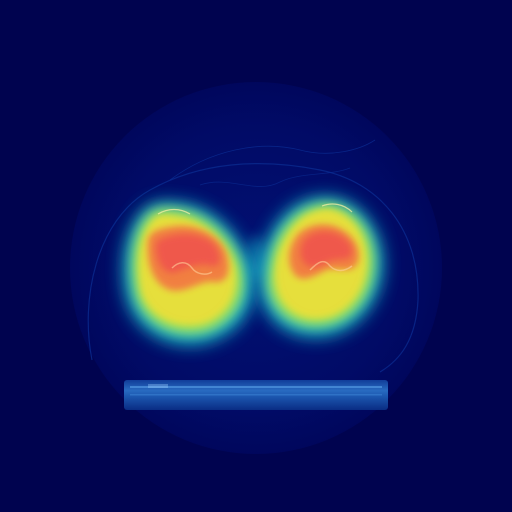  What do you see at coordinates (188, 273) in the screenshot?
I see `left-heat-region` at bounding box center [188, 273].